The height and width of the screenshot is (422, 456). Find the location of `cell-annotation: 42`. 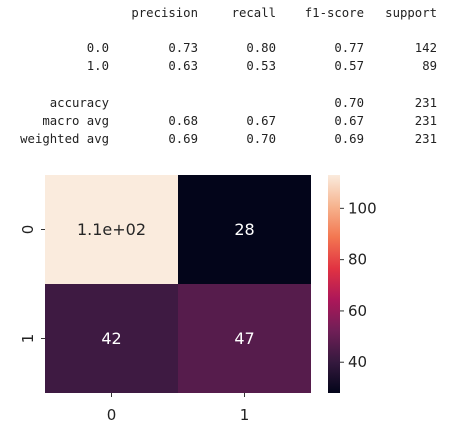

cell-annotation: 42 is located at coordinates (111, 338).